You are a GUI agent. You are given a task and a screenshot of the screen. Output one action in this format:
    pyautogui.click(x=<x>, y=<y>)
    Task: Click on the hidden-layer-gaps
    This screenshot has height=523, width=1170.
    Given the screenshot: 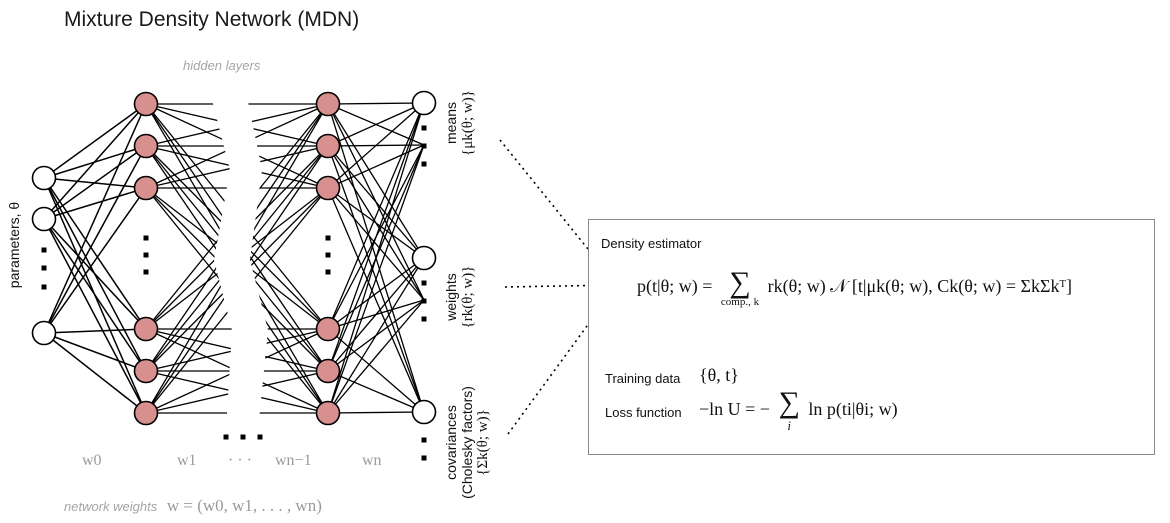 What is the action you would take?
    pyautogui.click(x=239, y=261)
    